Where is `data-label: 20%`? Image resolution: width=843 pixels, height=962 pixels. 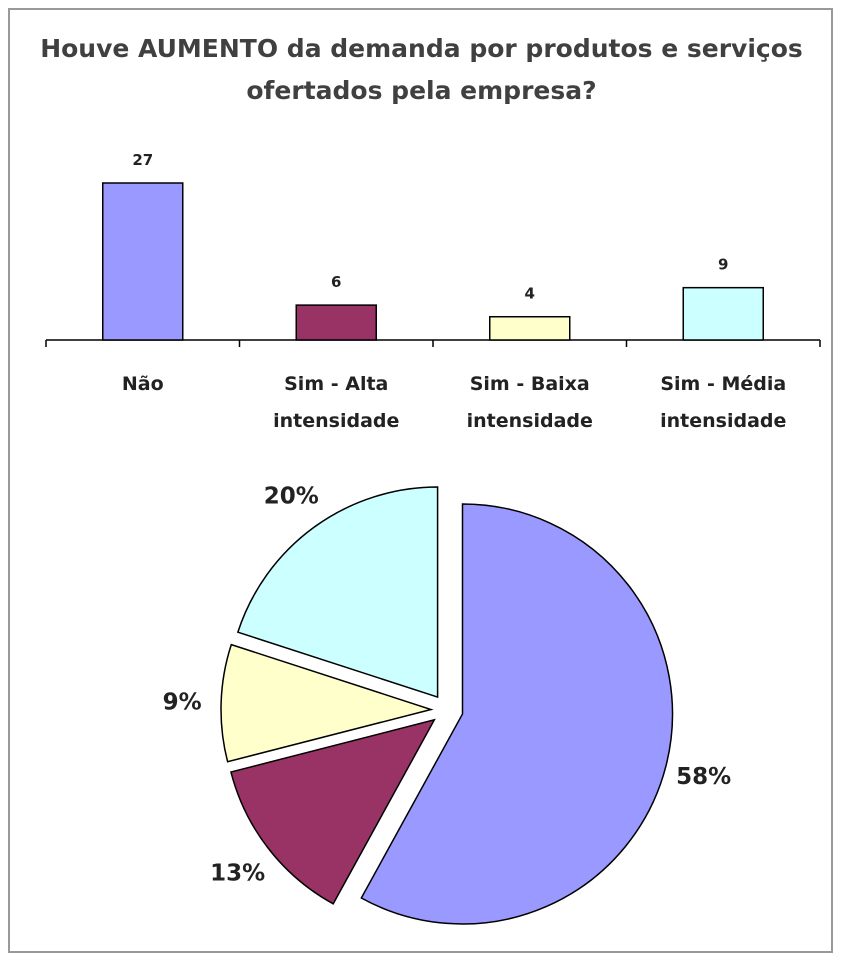 data-label: 20% is located at coordinates (291, 497).